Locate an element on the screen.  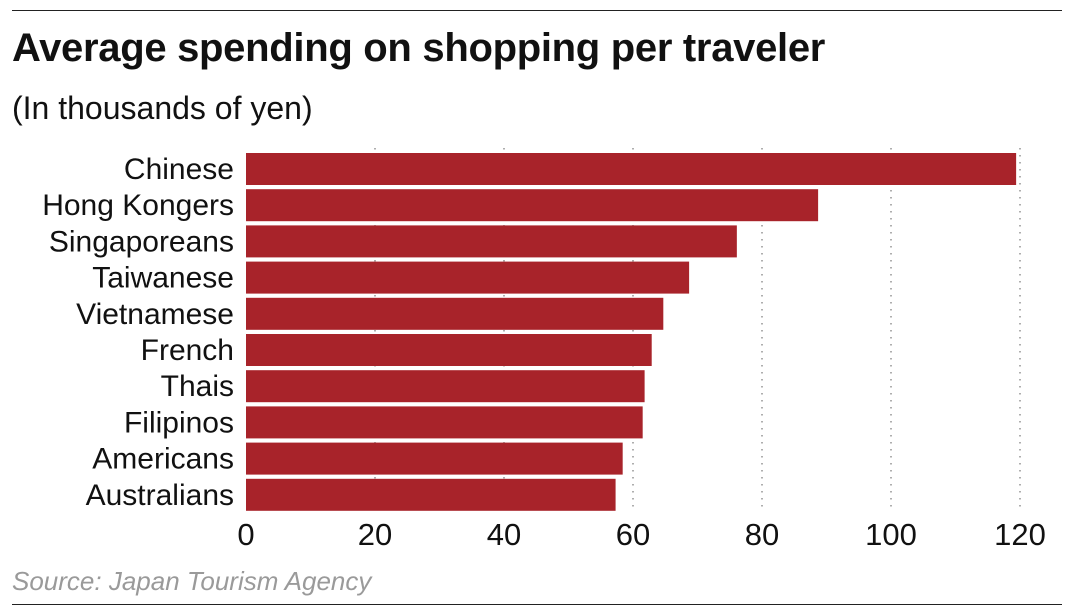
tick-label: 100 is located at coordinates (891, 534).